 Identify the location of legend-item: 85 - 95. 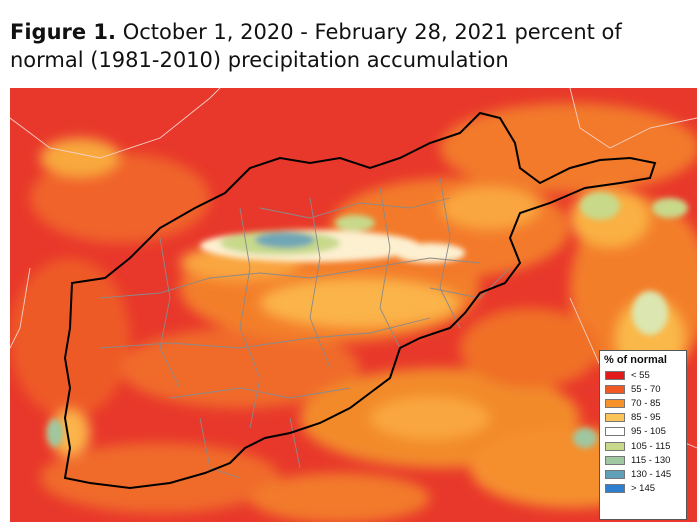
(643, 418).